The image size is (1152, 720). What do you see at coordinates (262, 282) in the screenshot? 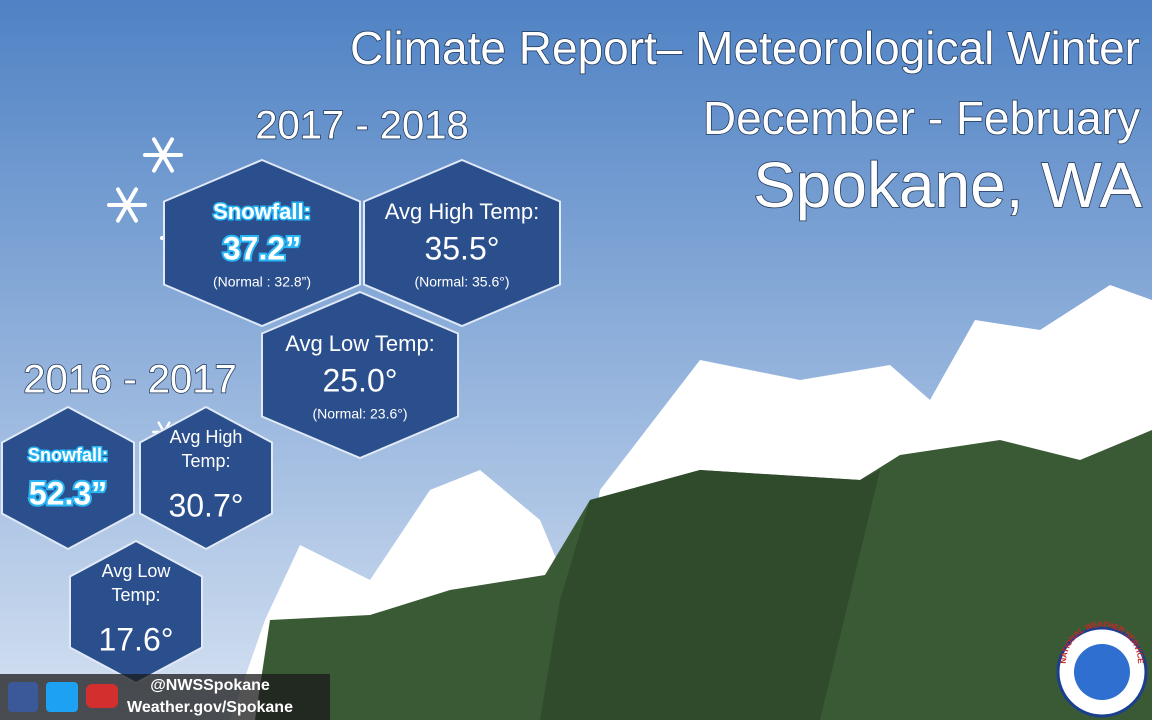
I see `stat-normal: (Normal : 32.8”)` at bounding box center [262, 282].